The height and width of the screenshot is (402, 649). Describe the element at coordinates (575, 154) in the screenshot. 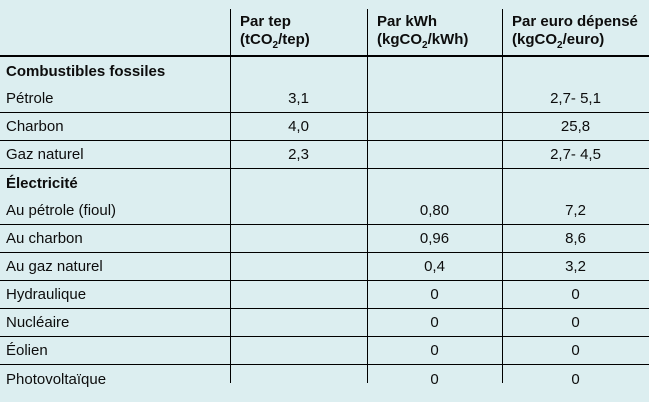

I see `row-value-par-euro: 2,7- 4,5` at that location.